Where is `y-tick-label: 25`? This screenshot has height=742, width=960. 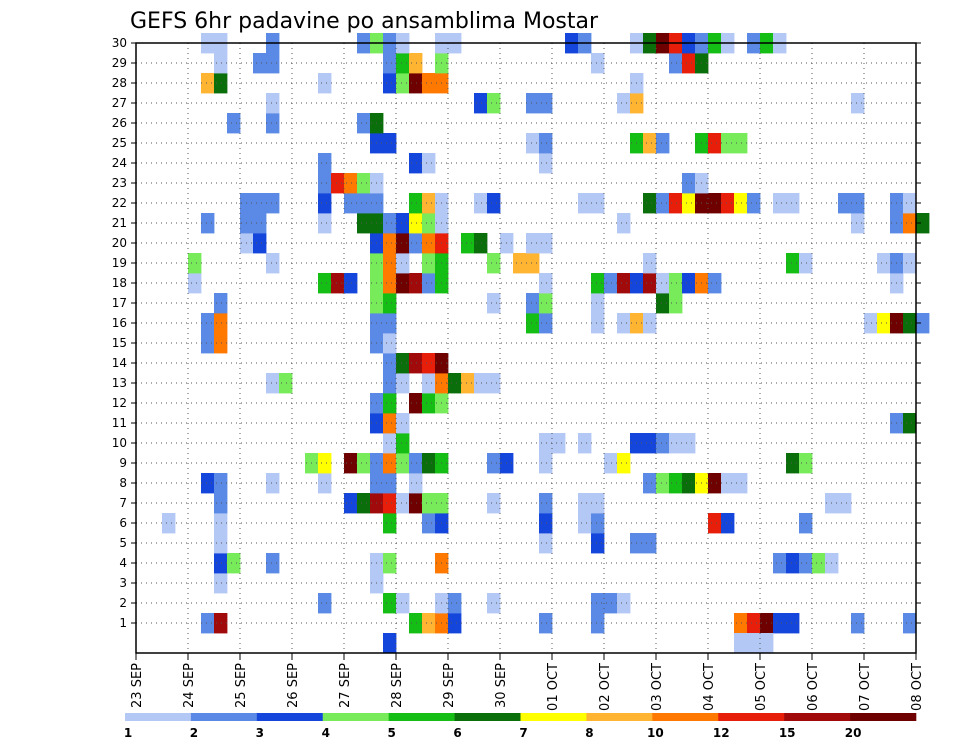
y-tick-label: 25 is located at coordinates (119, 143).